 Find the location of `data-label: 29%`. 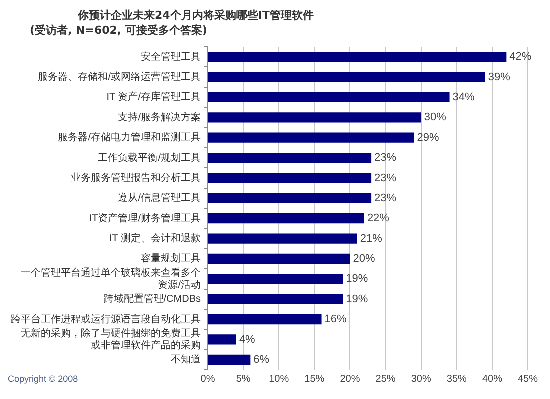

data-label: 29% is located at coordinates (428, 138).